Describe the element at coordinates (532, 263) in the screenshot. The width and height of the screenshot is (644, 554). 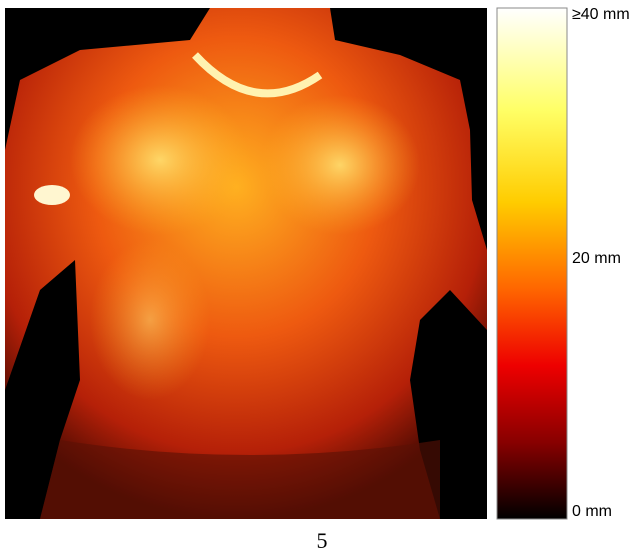
I see `colorbar` at that location.